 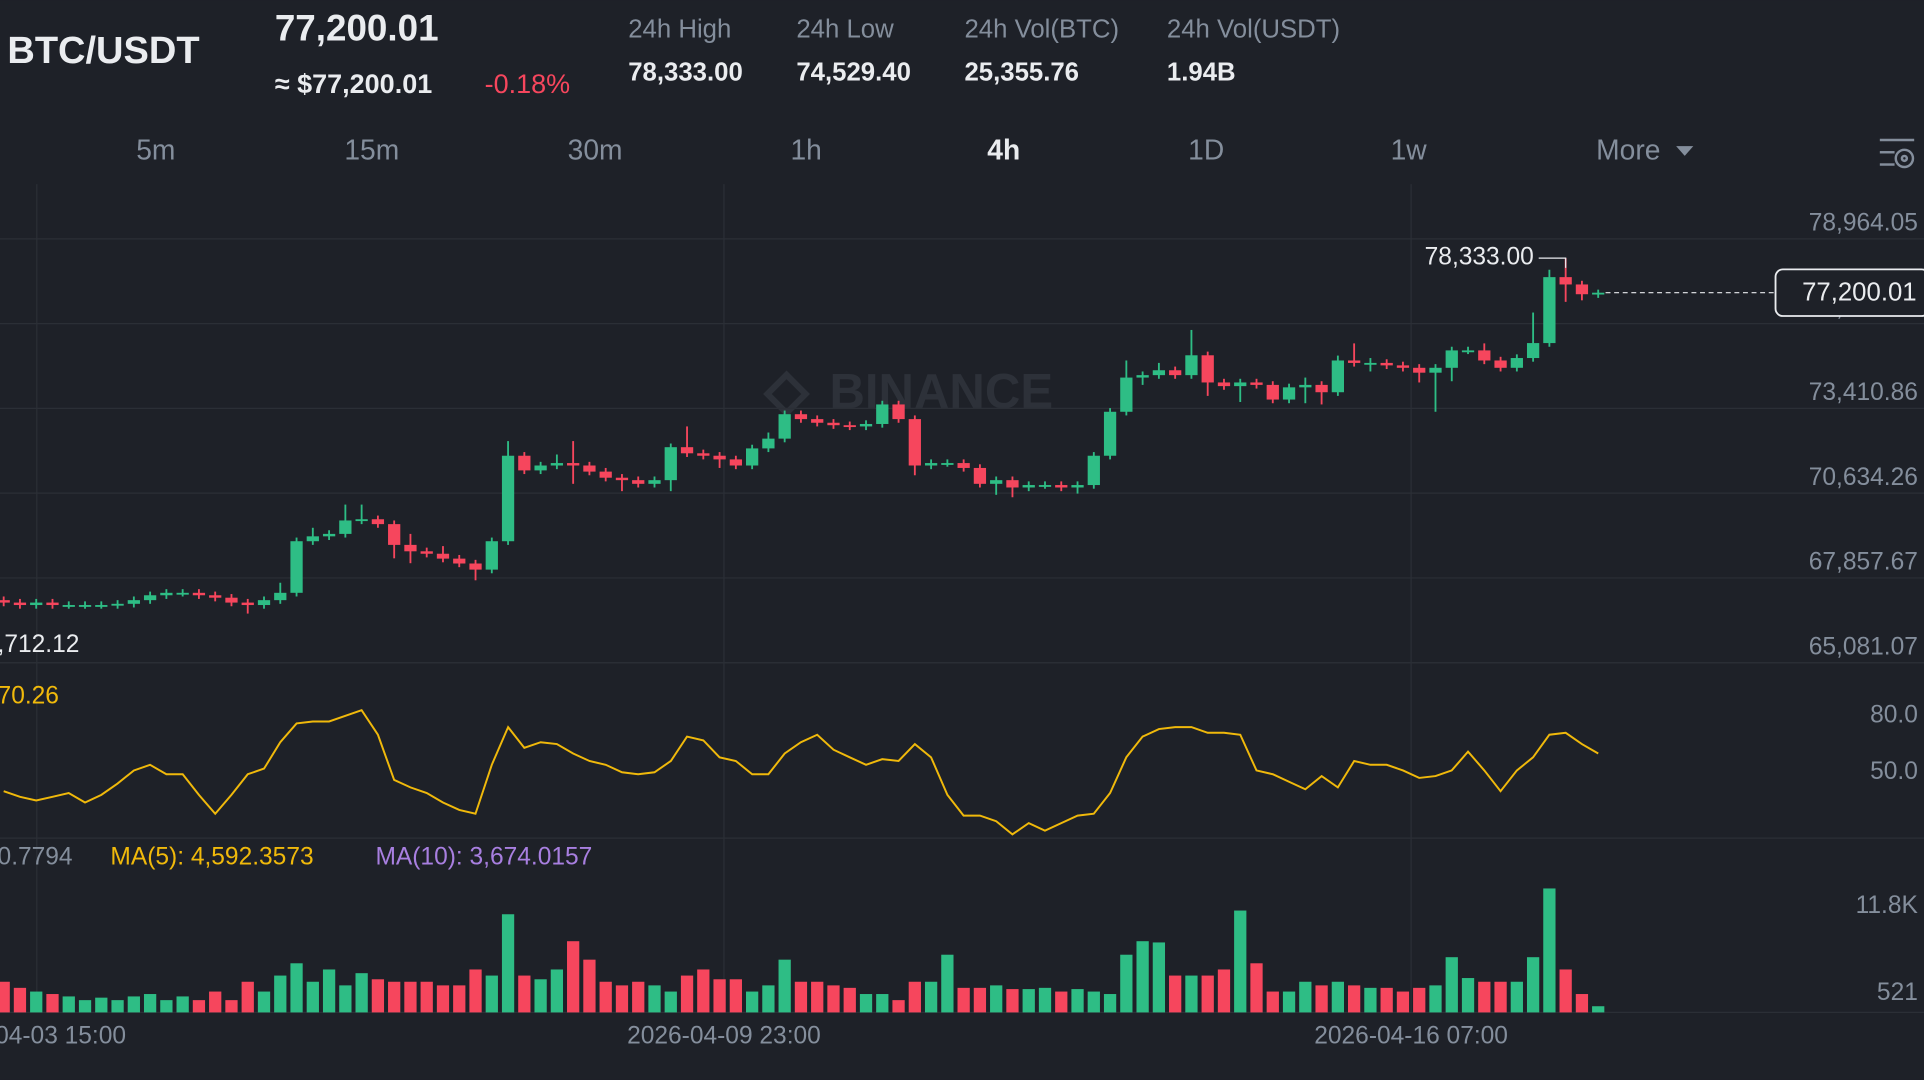 What do you see at coordinates (1479, 257) in the screenshot?
I see `high-label: 78,333.00` at bounding box center [1479, 257].